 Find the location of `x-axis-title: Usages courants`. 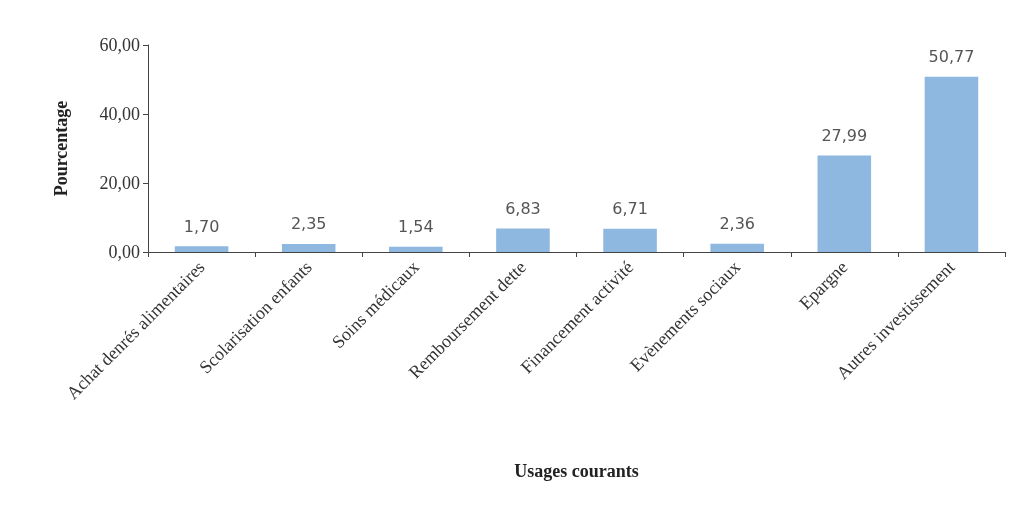

x-axis-title: Usages courants is located at coordinates (576, 471).